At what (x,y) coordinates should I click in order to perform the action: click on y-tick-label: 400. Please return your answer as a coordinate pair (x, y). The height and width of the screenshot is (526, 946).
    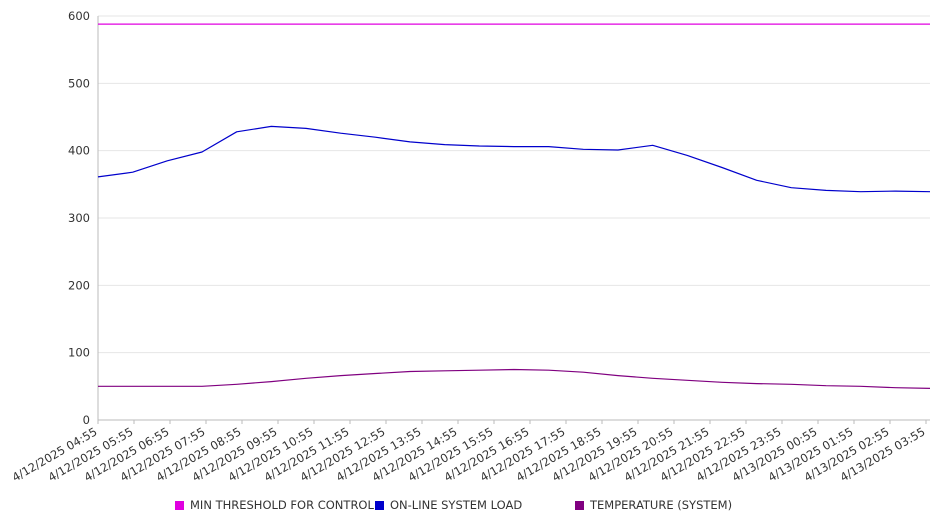
    Looking at the image, I should click on (79, 151).